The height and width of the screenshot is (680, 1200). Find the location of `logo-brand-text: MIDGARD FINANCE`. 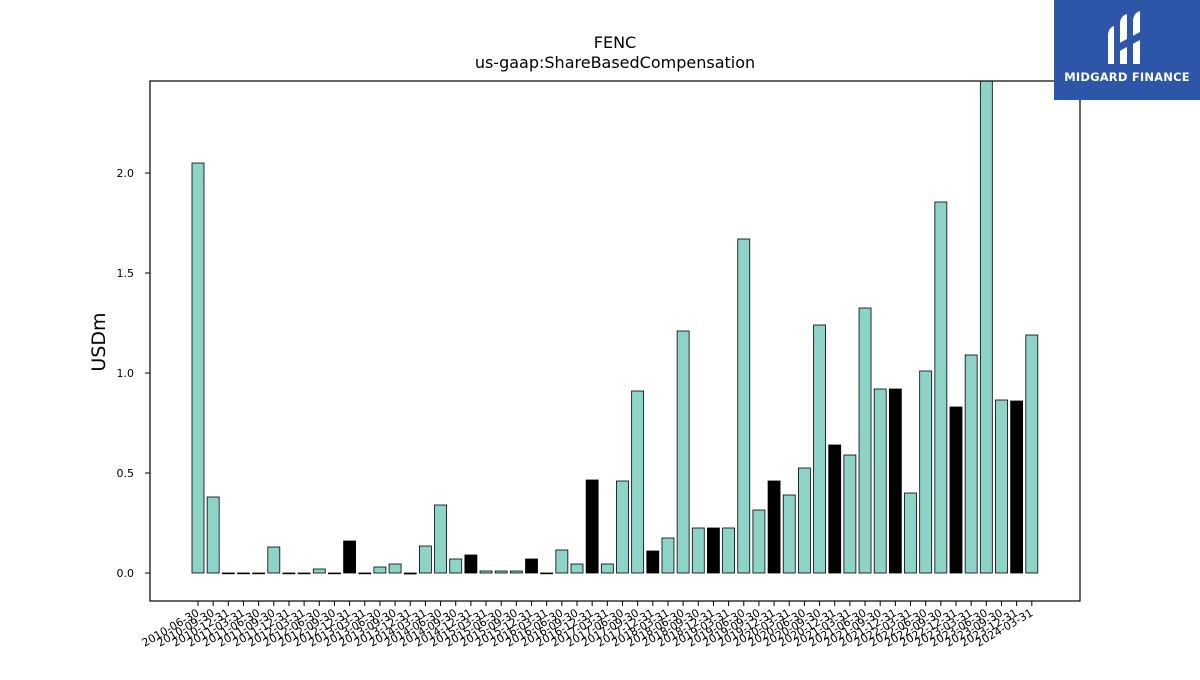

logo-brand-text: MIDGARD FINANCE is located at coordinates (1127, 77).